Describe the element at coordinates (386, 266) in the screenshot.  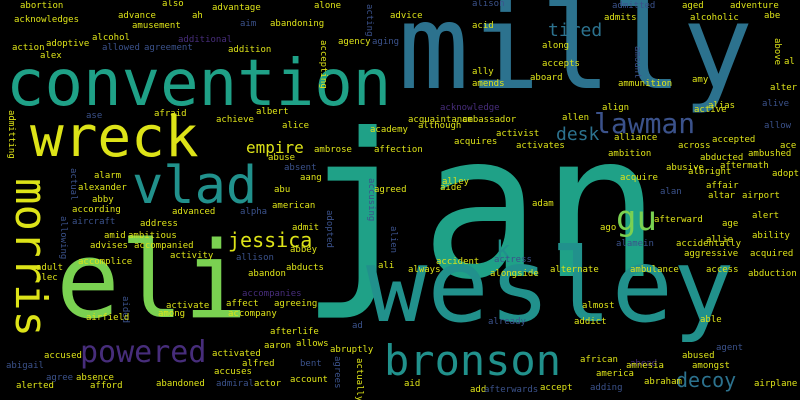
I see `word-ali: ali` at that location.